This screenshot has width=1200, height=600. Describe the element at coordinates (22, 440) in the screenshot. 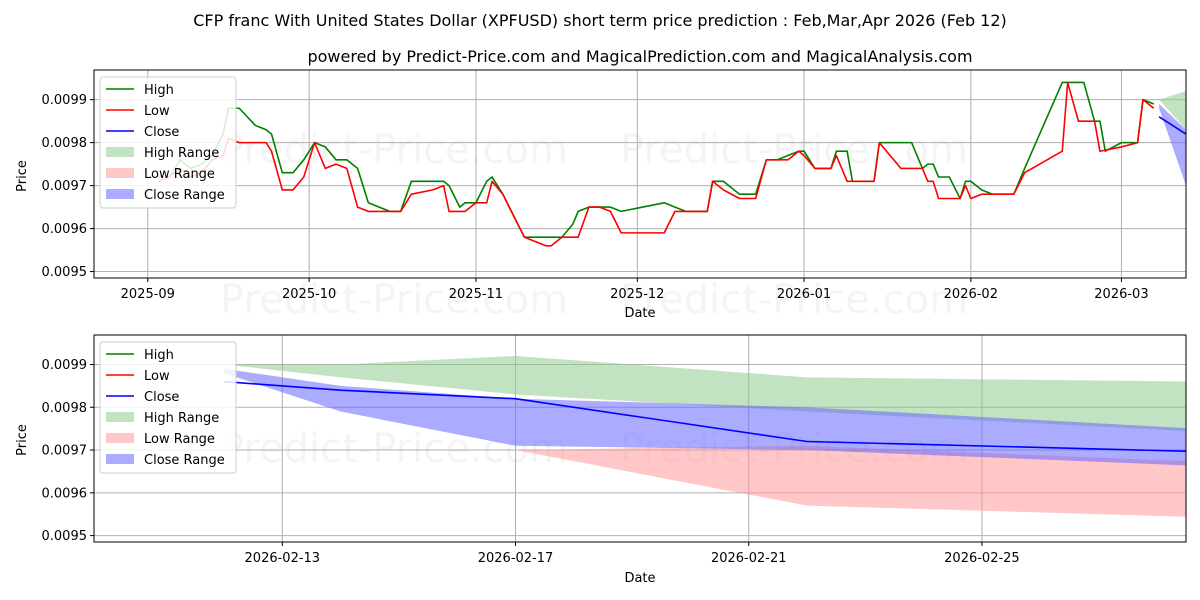

I see `bottom-y-axis-label: Price` at that location.